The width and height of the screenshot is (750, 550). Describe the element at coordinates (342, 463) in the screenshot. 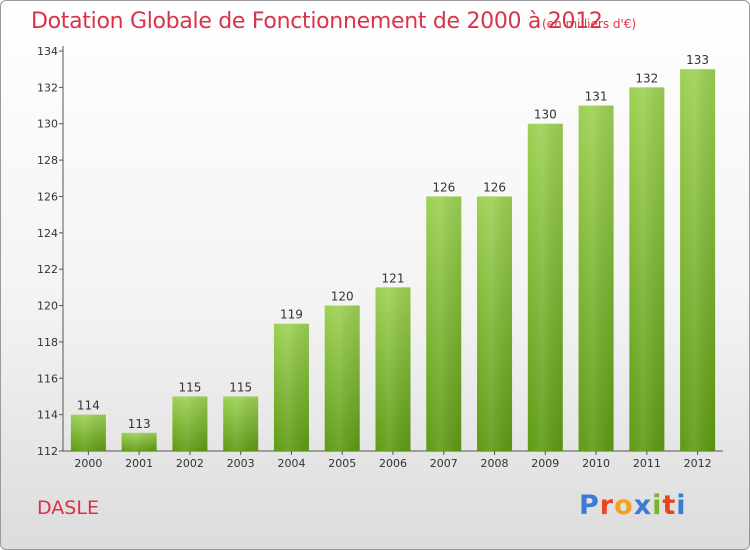

I see `x-tick-label: 2005` at that location.